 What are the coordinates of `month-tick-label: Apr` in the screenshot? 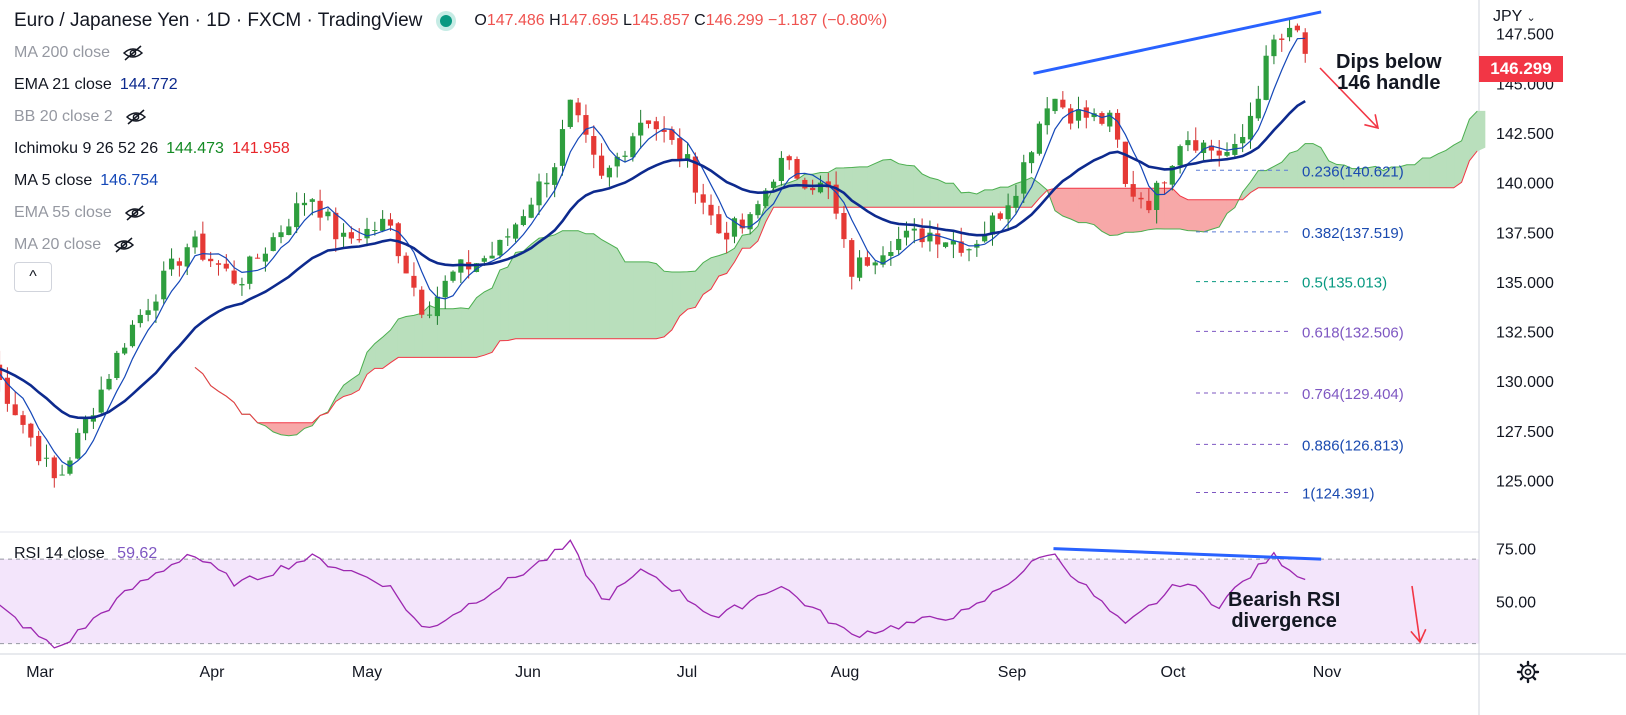 It's located at (213, 672).